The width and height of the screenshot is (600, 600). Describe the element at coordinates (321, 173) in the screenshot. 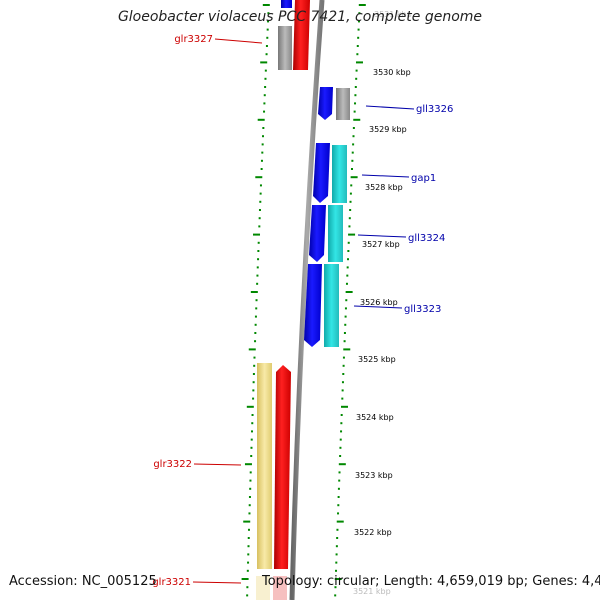

I see `gene-gap1-arrow` at that location.